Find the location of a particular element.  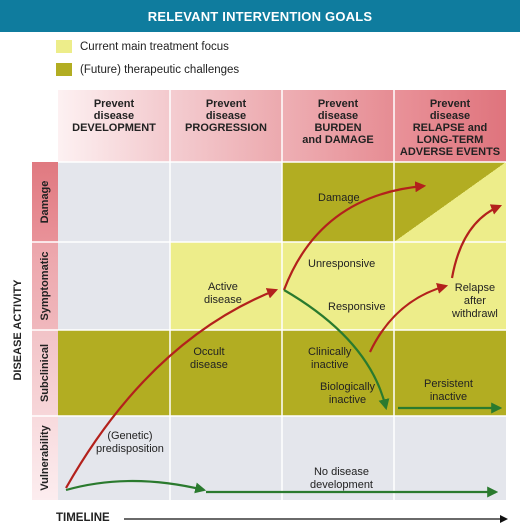

x-axis-label: TIMELINE is located at coordinates (83, 518).